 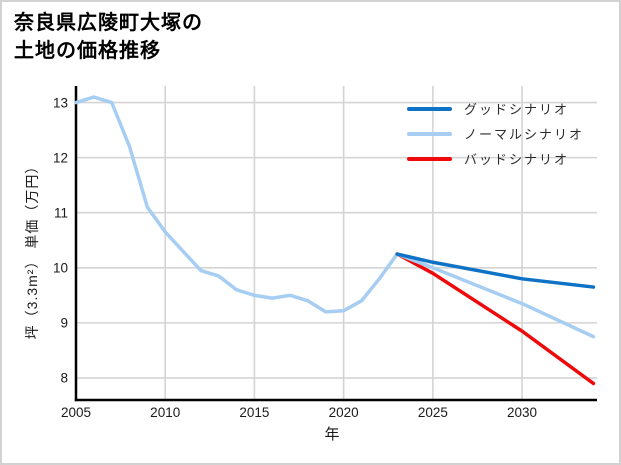 What do you see at coordinates (87, 51) in the screenshot?
I see `chart-title-line2: 土地の価格推移` at bounding box center [87, 51].